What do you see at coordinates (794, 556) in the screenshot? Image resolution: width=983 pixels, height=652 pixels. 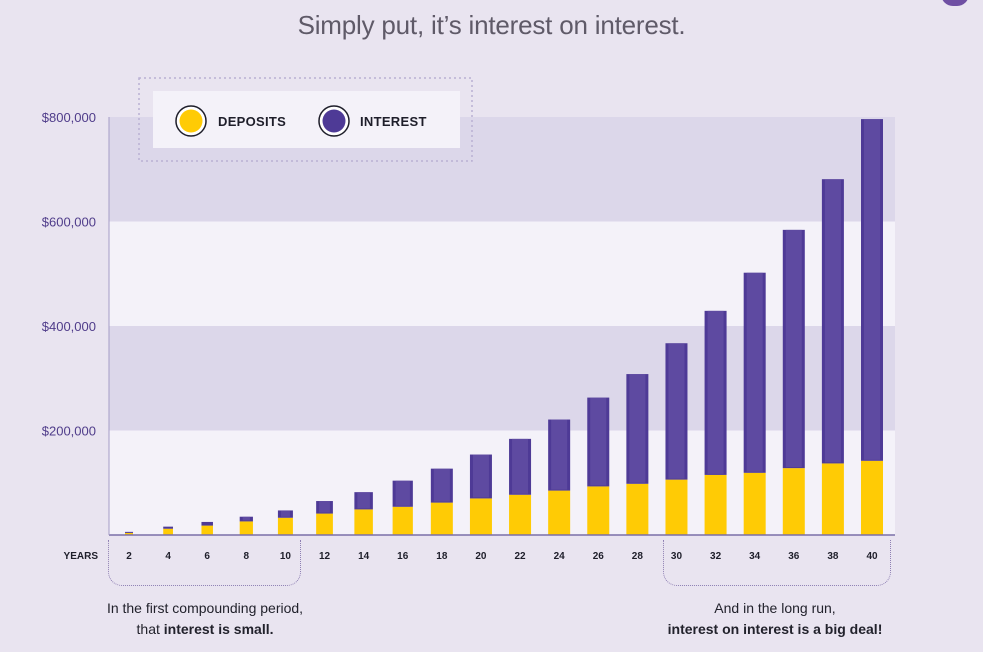 I see `x-tick-label: 36` at bounding box center [794, 556].